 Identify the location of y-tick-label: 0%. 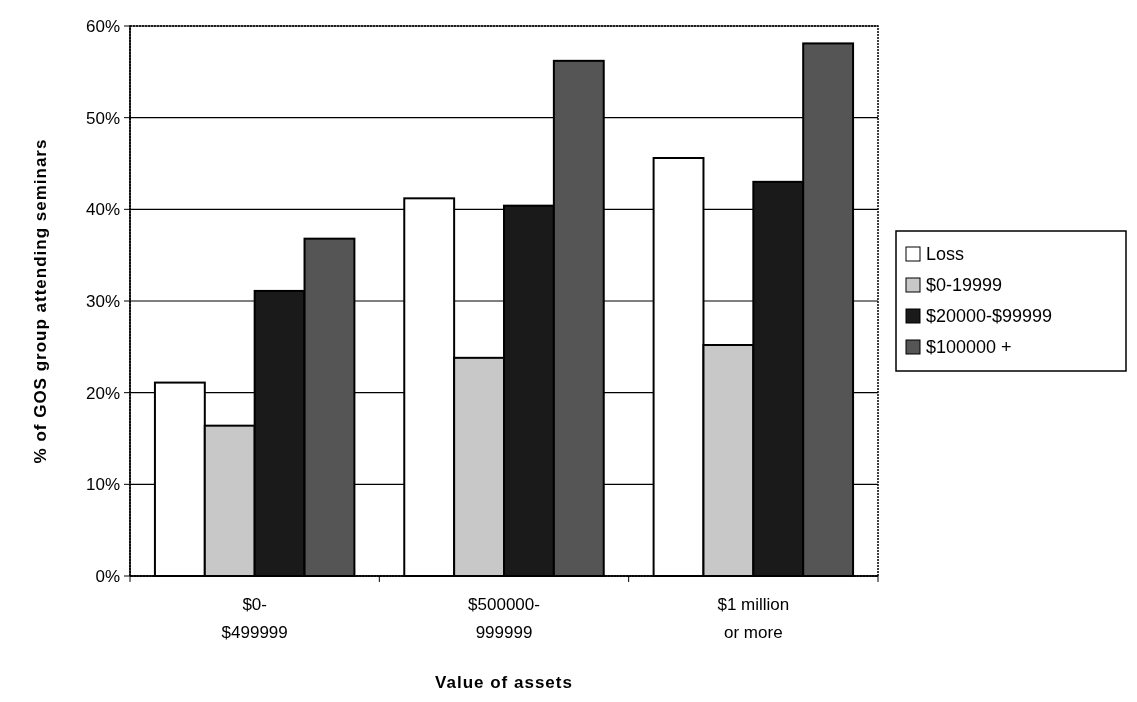
(107, 576).